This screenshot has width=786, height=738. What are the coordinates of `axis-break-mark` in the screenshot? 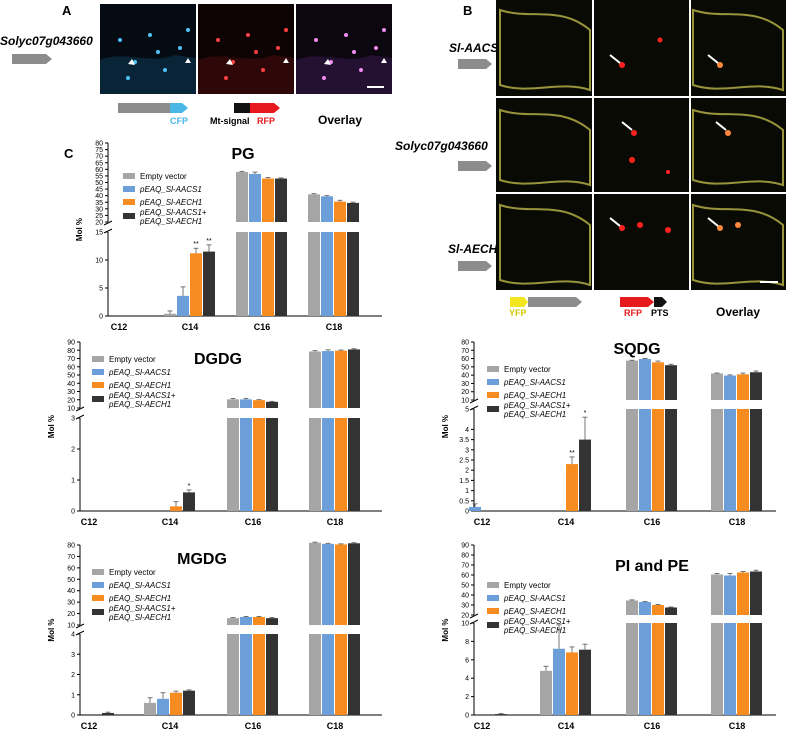 It's located at (474, 616).